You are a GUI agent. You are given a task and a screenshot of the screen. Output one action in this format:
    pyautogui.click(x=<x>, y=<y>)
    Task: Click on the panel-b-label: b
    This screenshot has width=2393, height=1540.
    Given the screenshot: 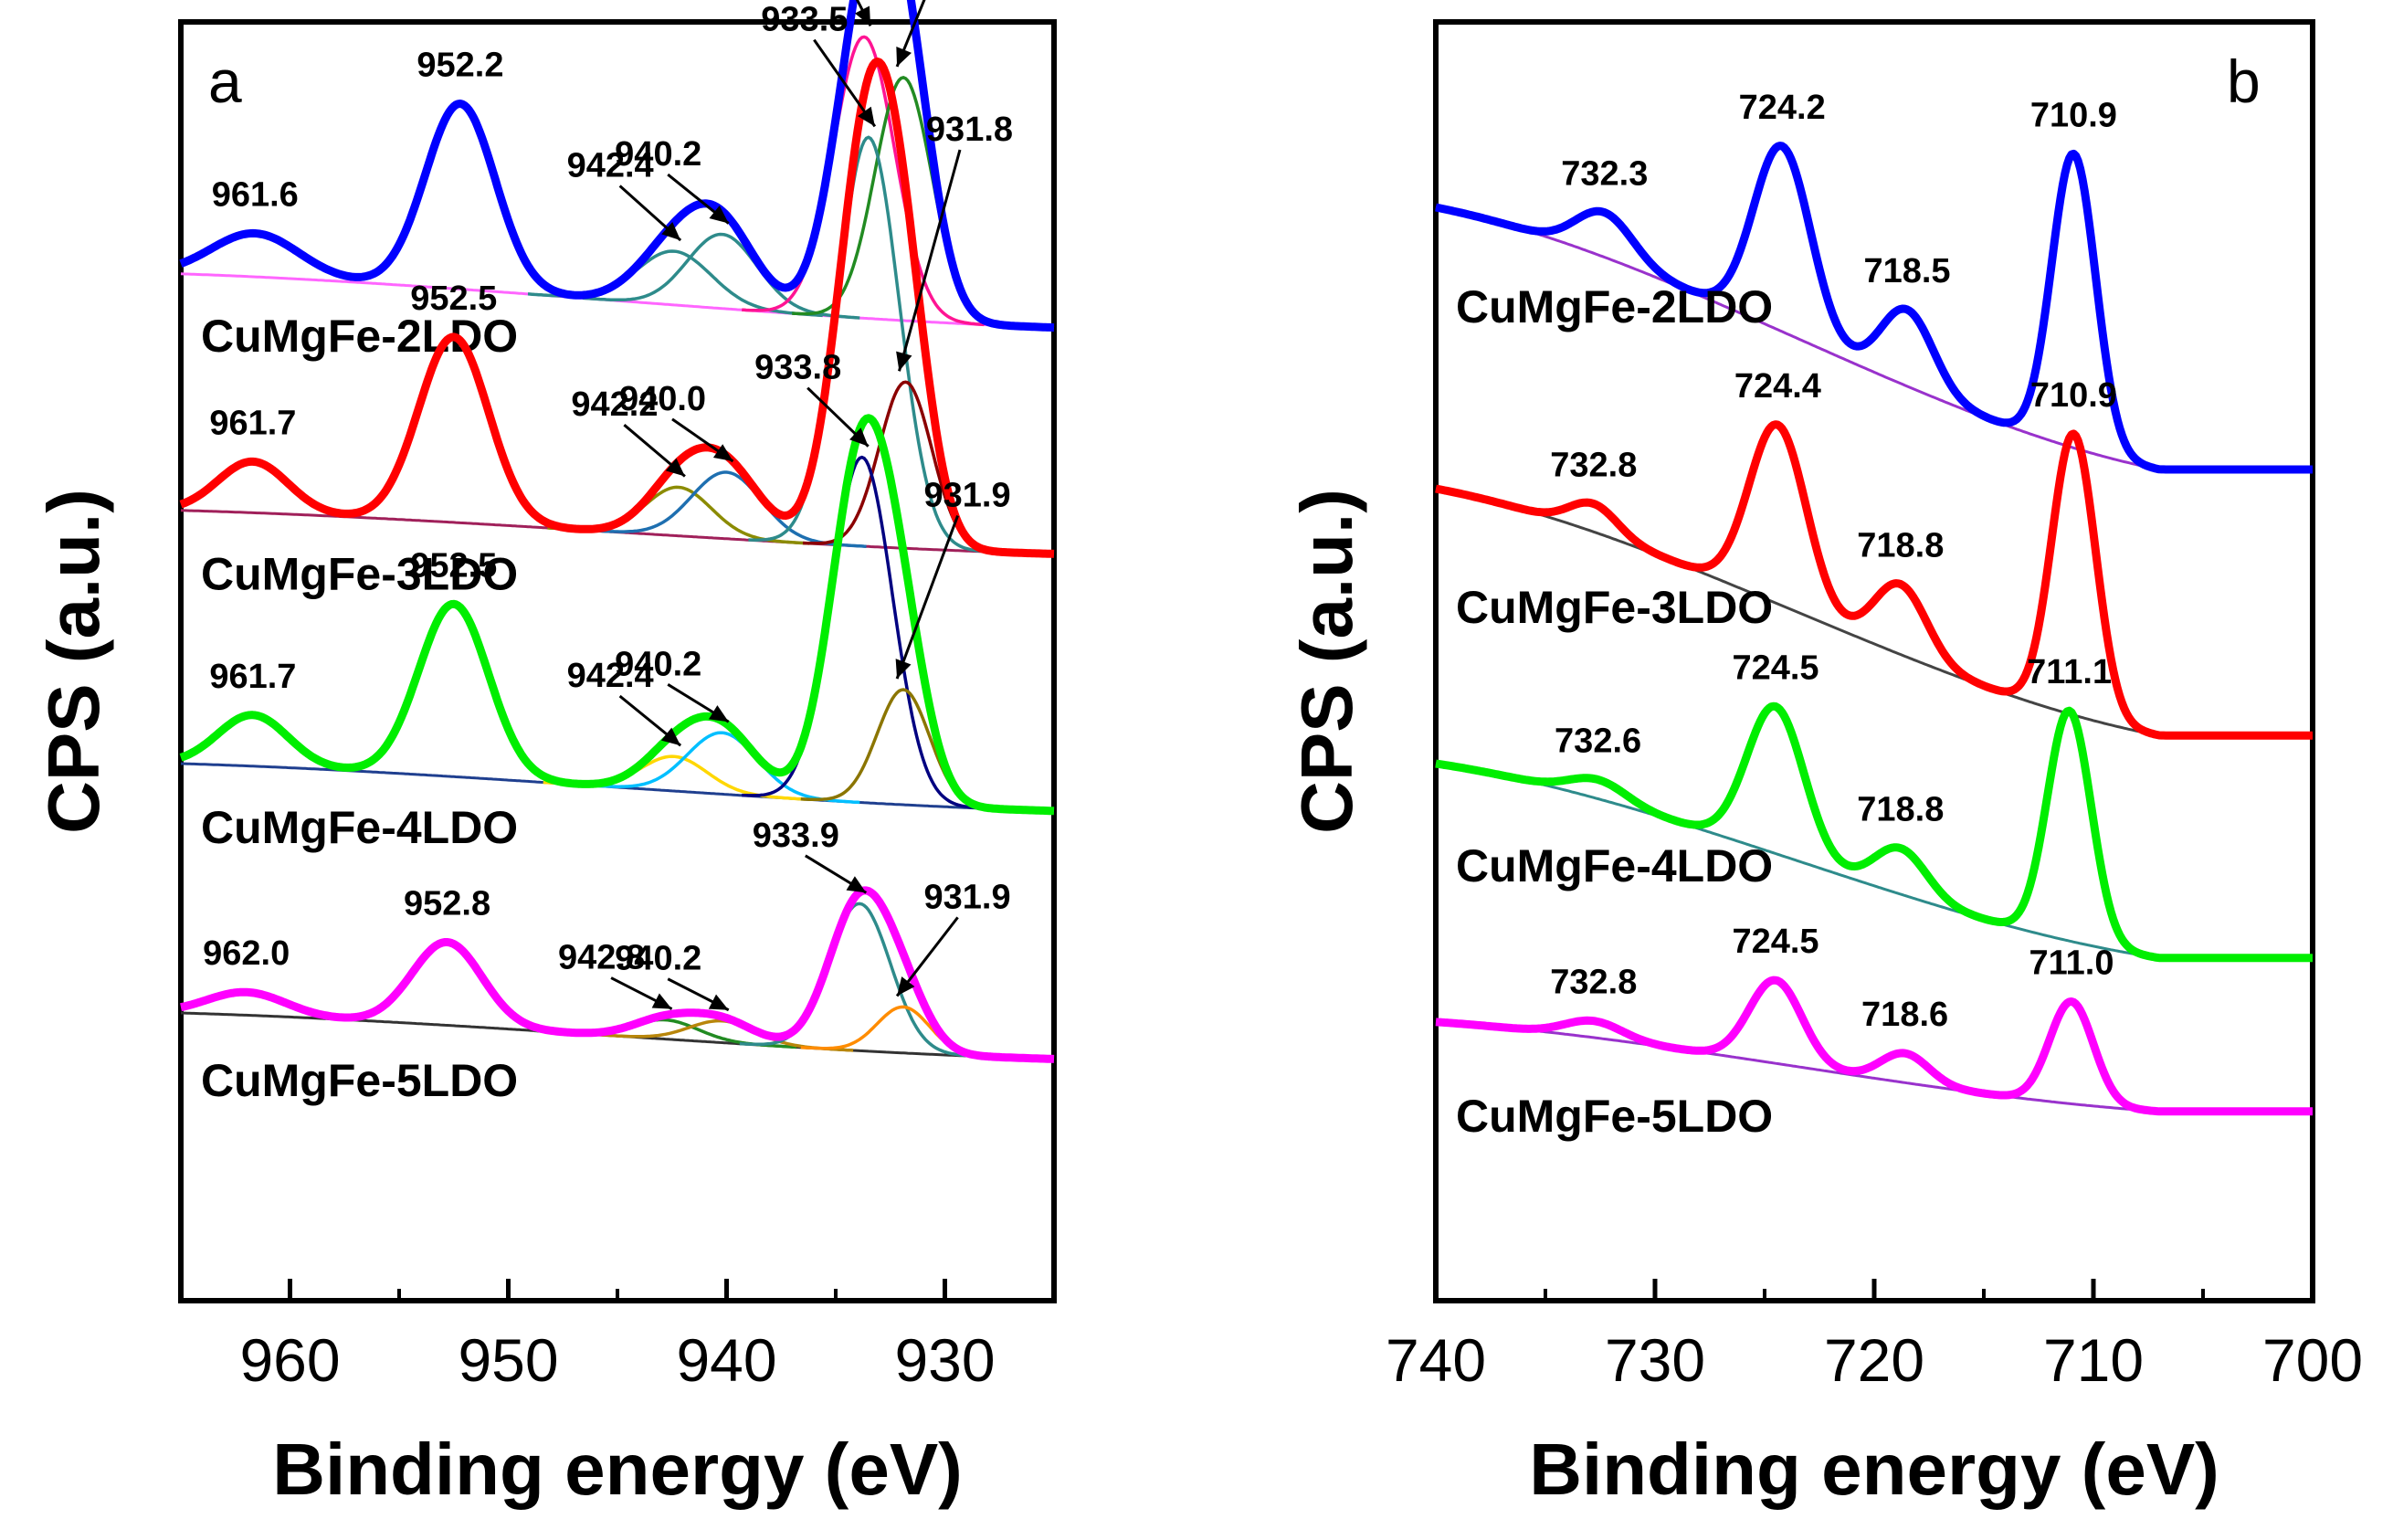 What is the action you would take?
    pyautogui.click(x=2244, y=81)
    